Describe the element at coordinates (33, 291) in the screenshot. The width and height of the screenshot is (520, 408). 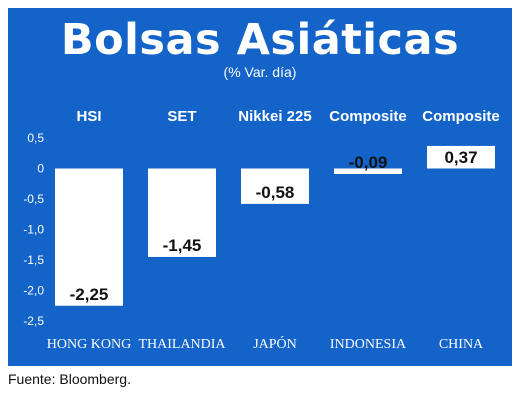
I see `y-tick-label: -2,0` at that location.